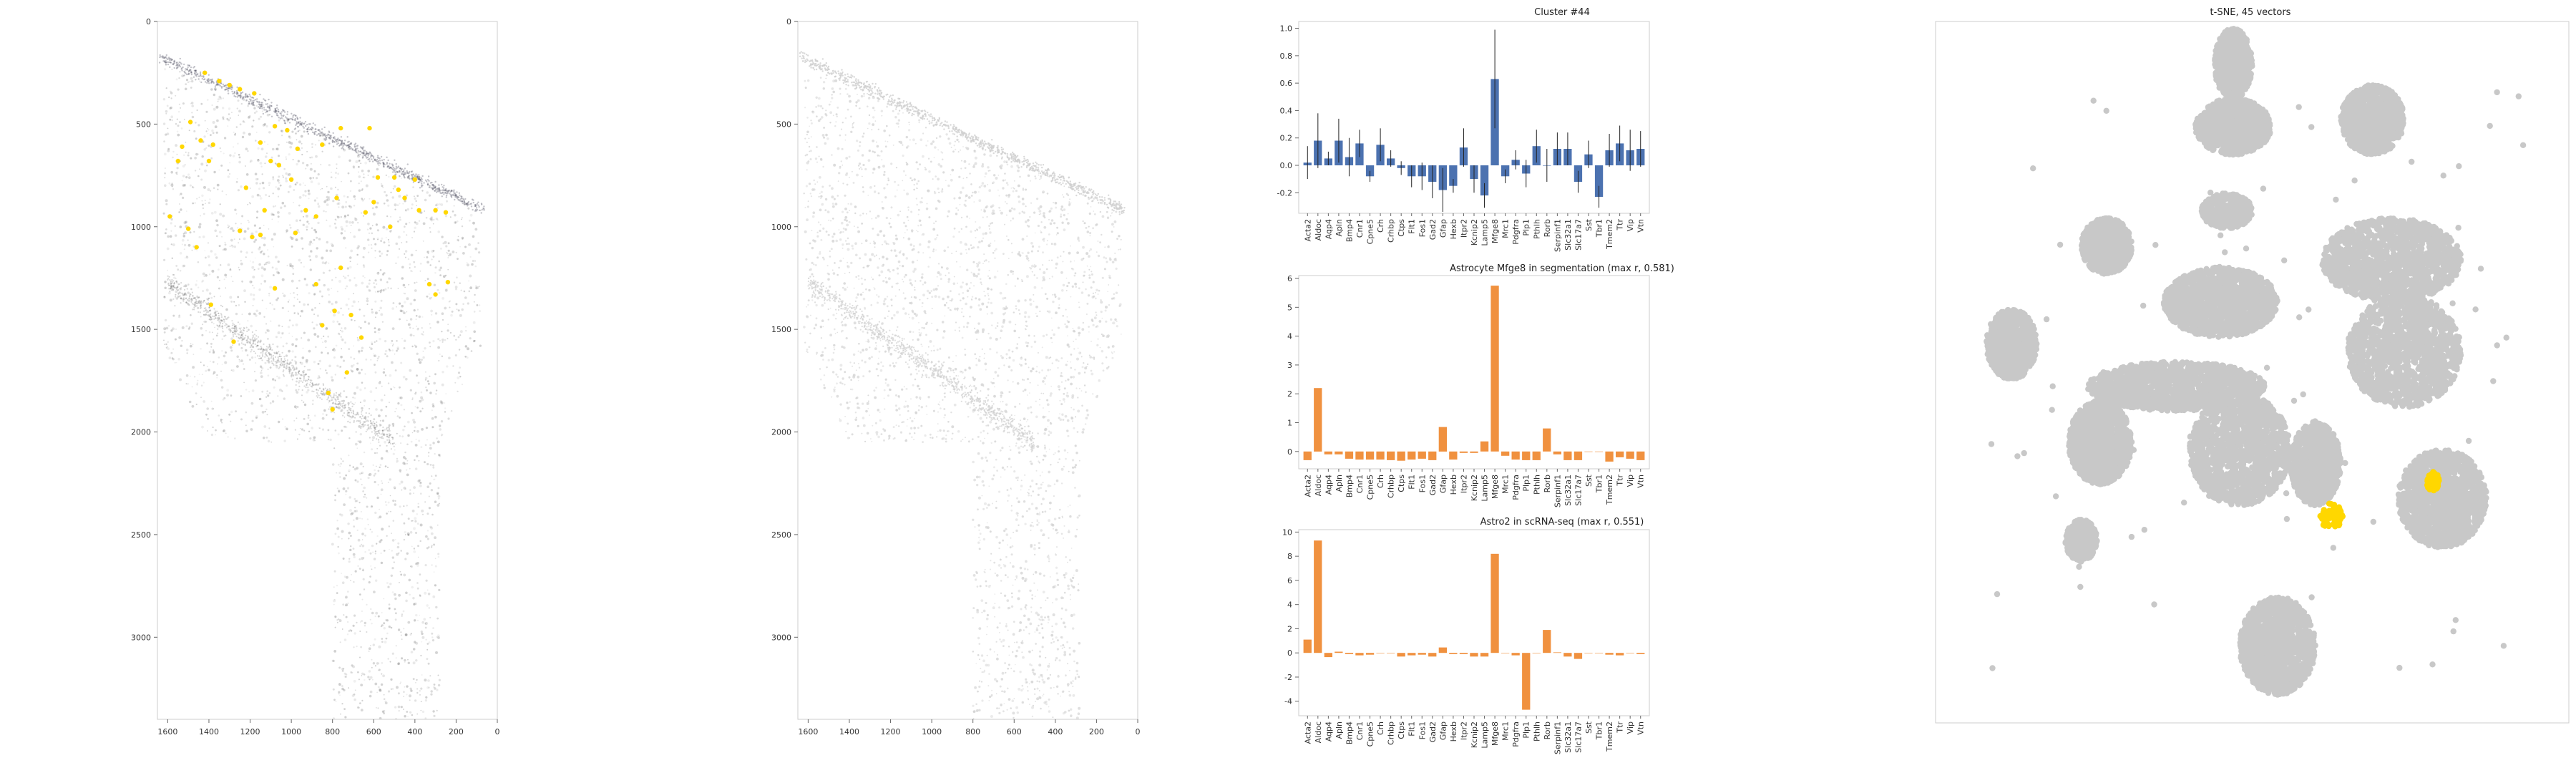 The width and height of the screenshot is (2576, 773). Describe the element at coordinates (327, 370) in the screenshot. I see `axes-frame-left` at that location.